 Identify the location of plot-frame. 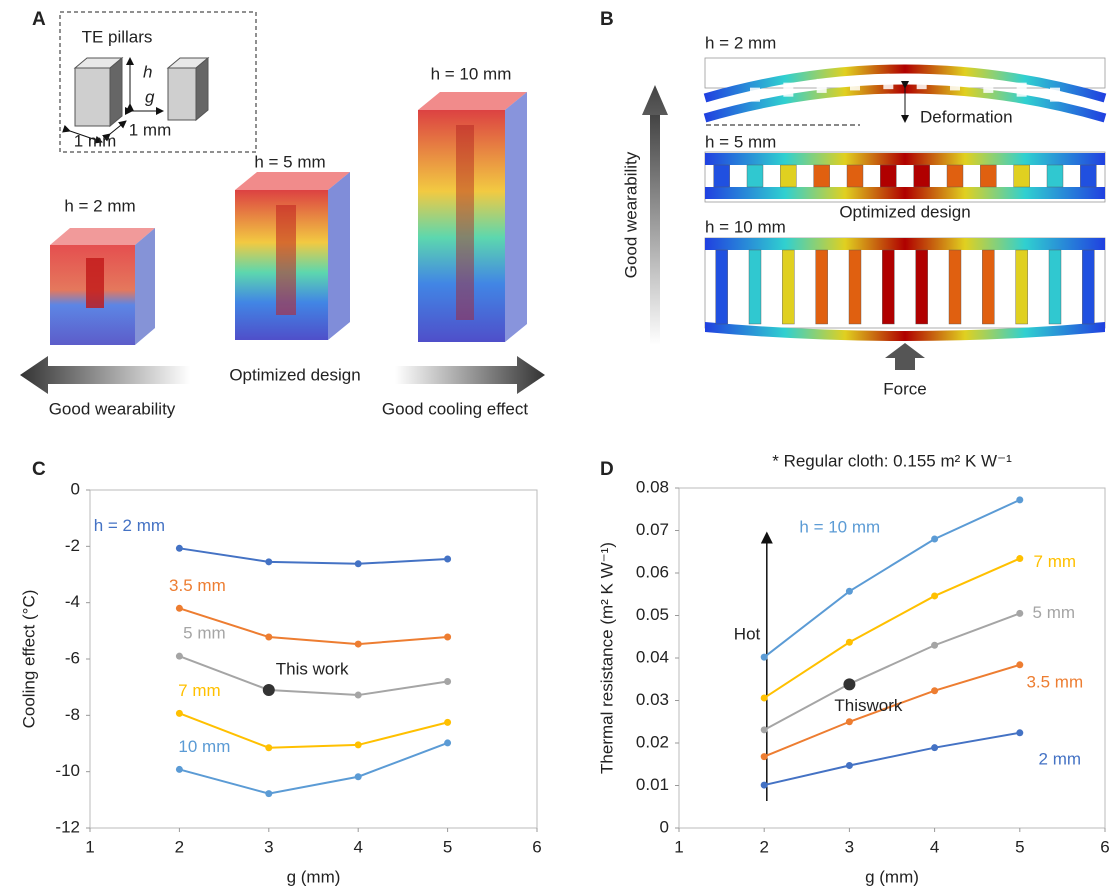
(892, 658).